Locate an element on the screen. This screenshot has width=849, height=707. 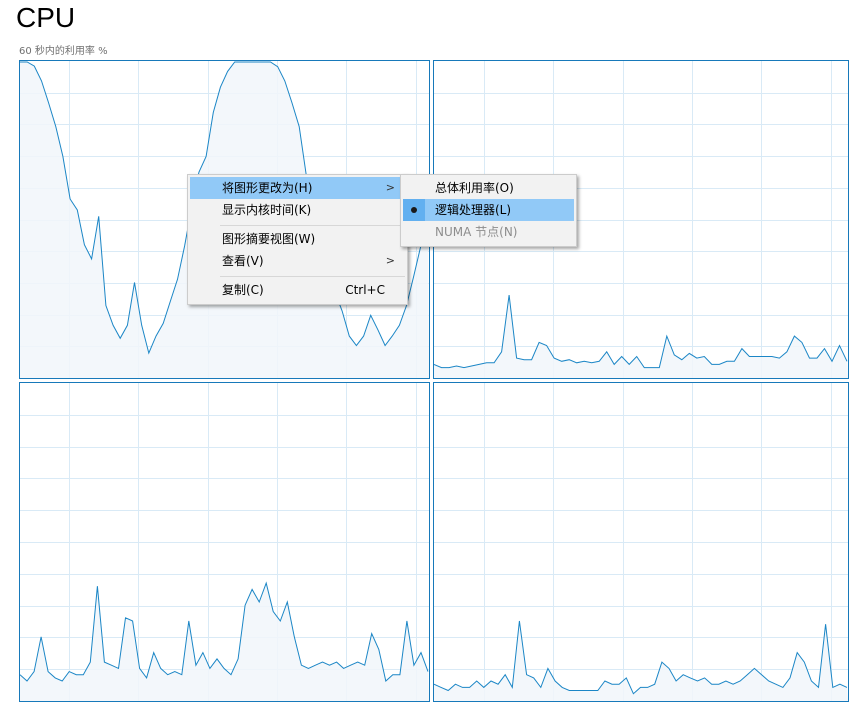
menu-item-show-kernel-times: 显示内核时间(K) is located at coordinates (297, 210).